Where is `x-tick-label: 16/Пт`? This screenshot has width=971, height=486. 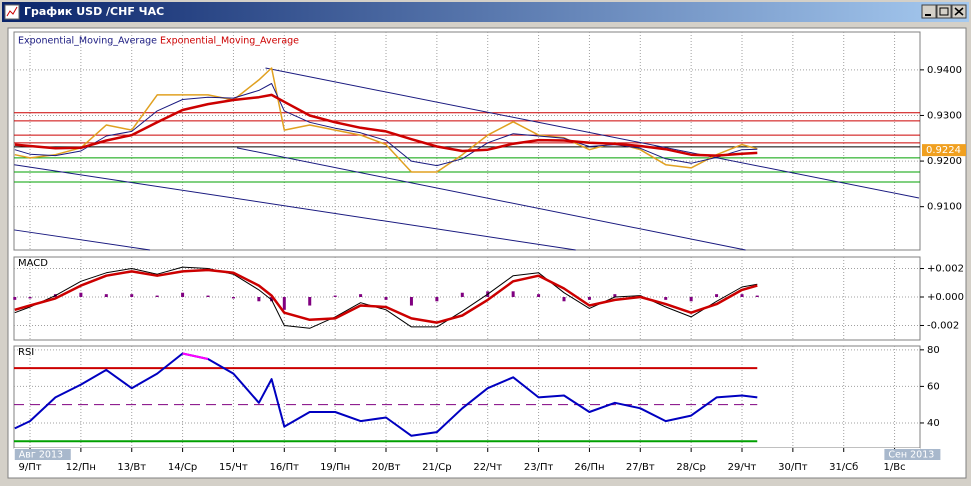
x-tick-label: 16/Пт is located at coordinates (285, 467).